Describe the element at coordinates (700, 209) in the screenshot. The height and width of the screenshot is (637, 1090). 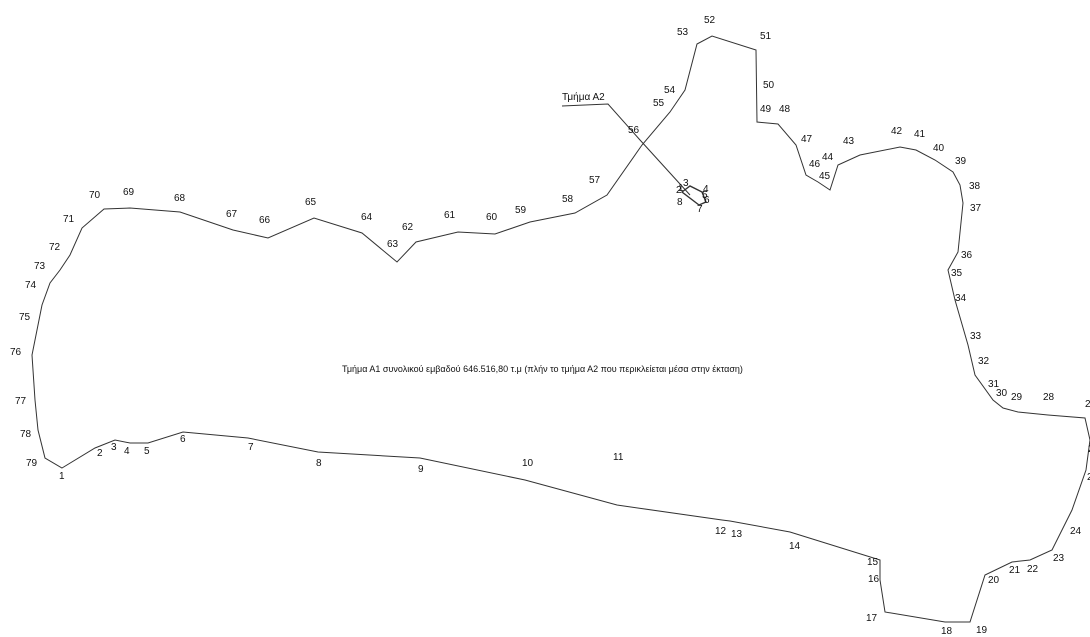
I see `part-a2-vertex-label: 7` at that location.